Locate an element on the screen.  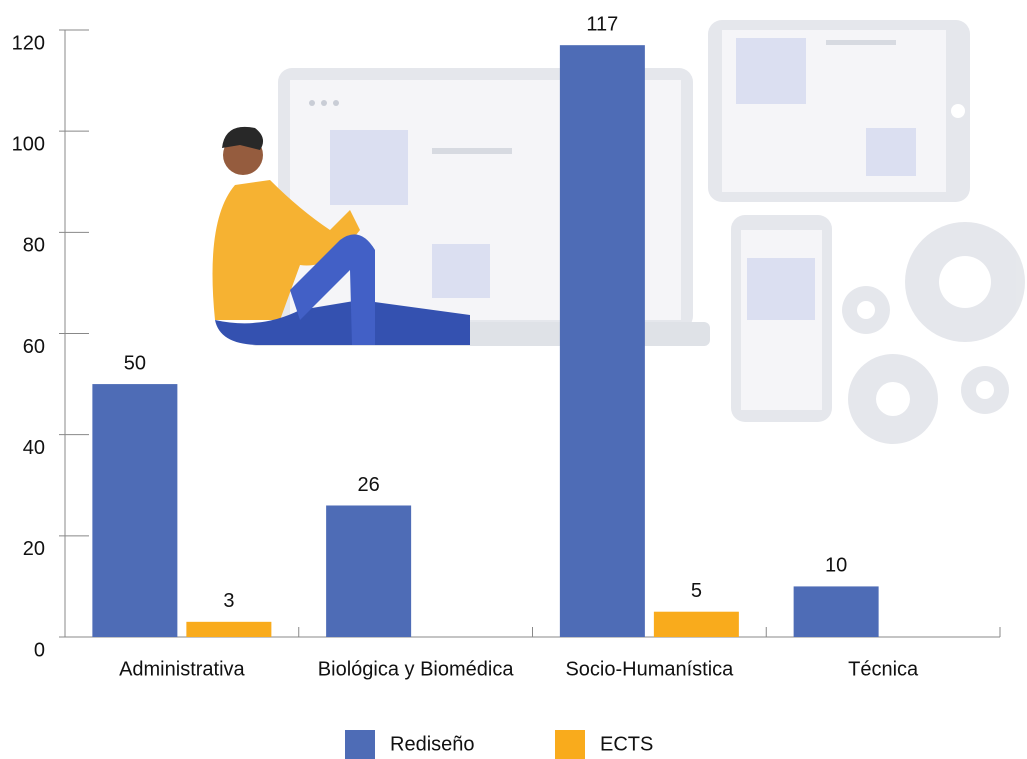
x-tick-label: Socio-Humanística is located at coordinates (649, 669).